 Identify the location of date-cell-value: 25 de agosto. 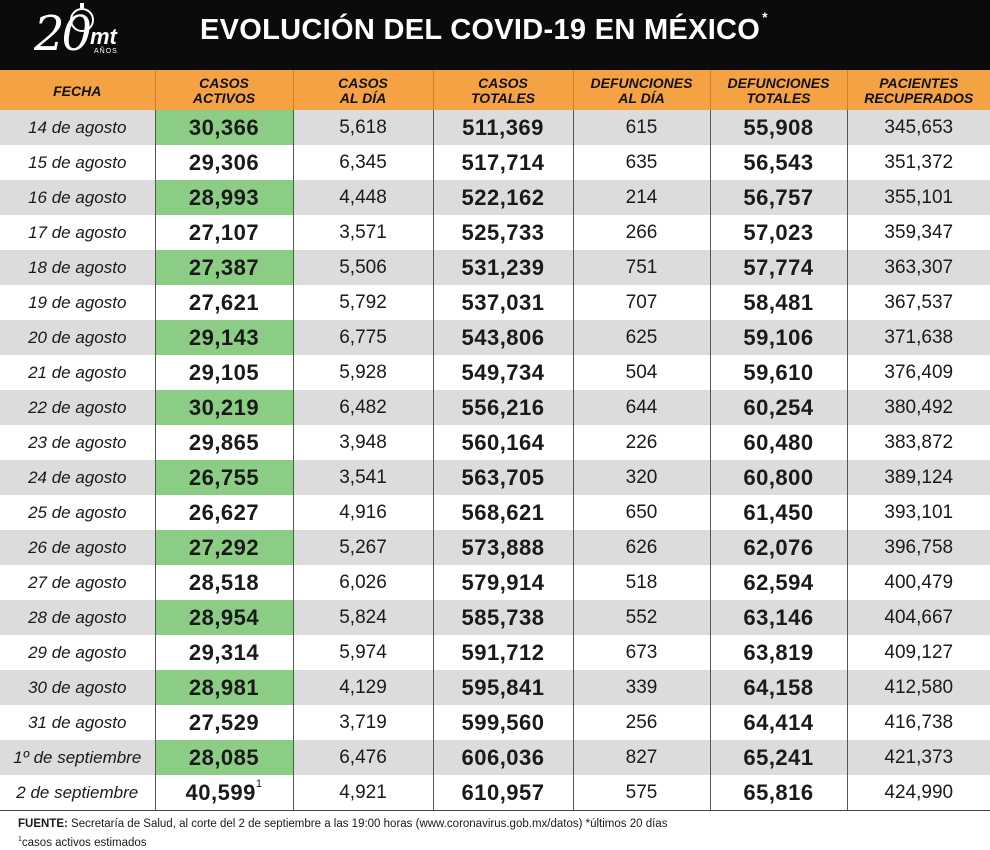
(77, 512).